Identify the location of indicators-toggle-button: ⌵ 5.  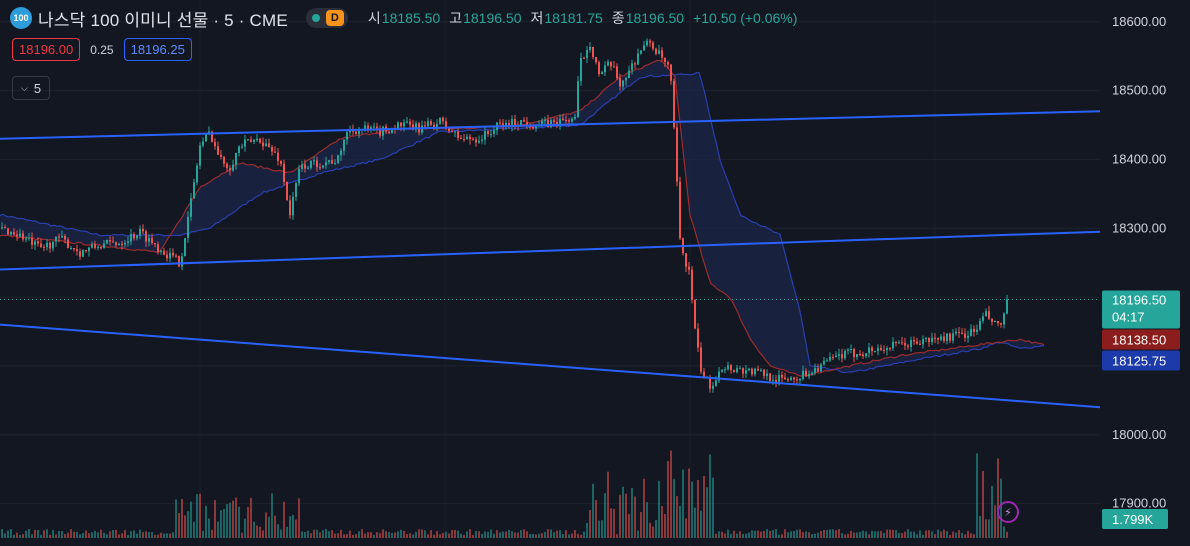
(31, 88).